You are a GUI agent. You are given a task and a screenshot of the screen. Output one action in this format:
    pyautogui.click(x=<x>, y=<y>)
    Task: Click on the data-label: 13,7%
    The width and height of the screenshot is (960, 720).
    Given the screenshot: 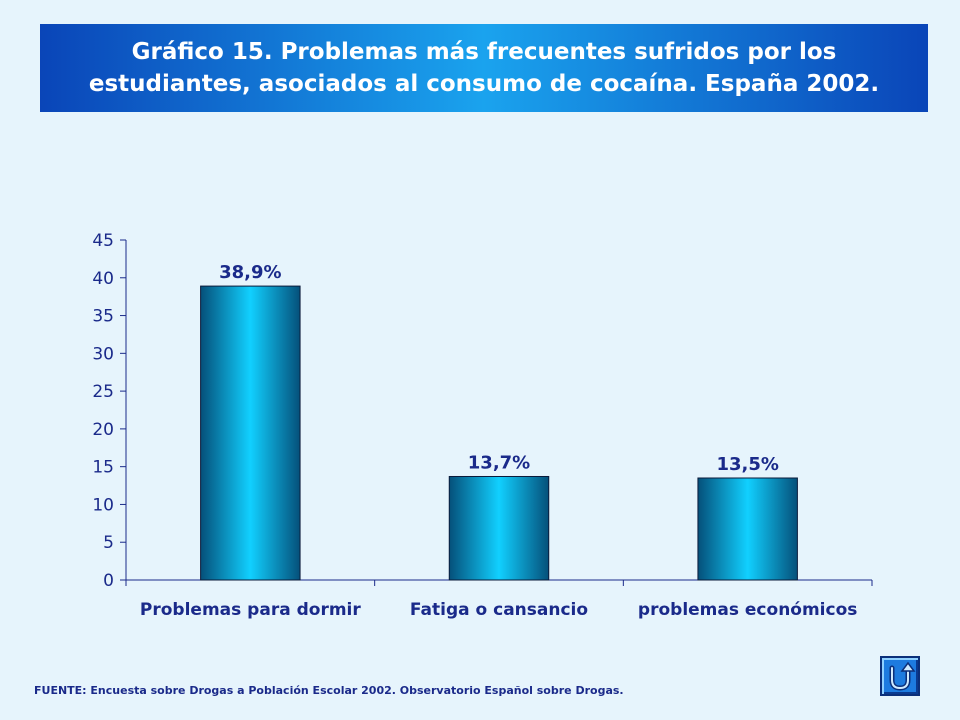 What is the action you would take?
    pyautogui.click(x=499, y=462)
    